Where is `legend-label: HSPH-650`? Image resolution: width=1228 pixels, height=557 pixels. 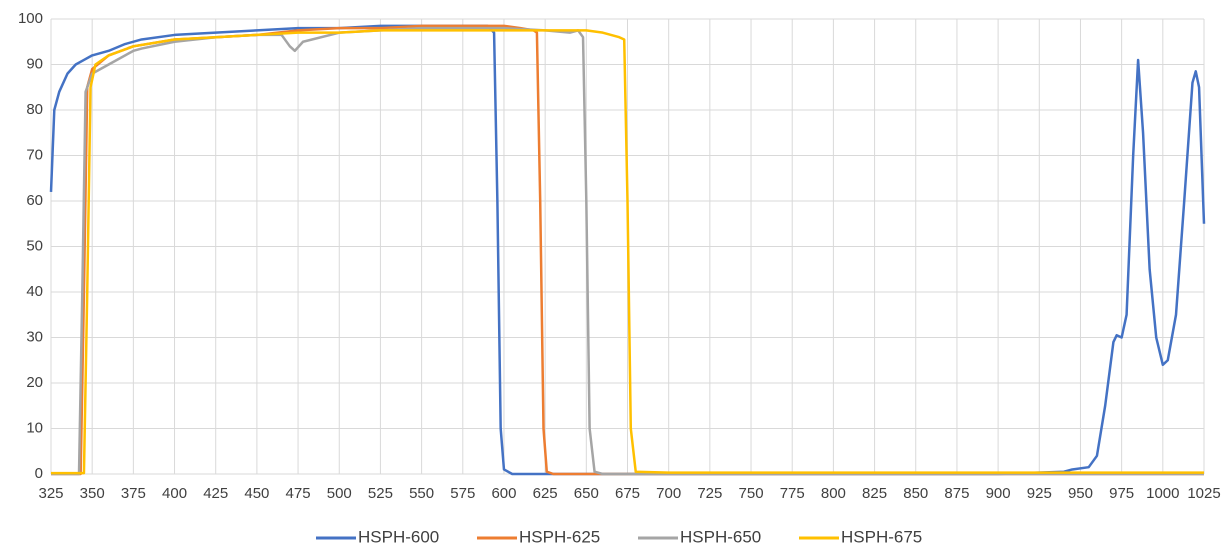 legend-label: HSPH-650 is located at coordinates (720, 536).